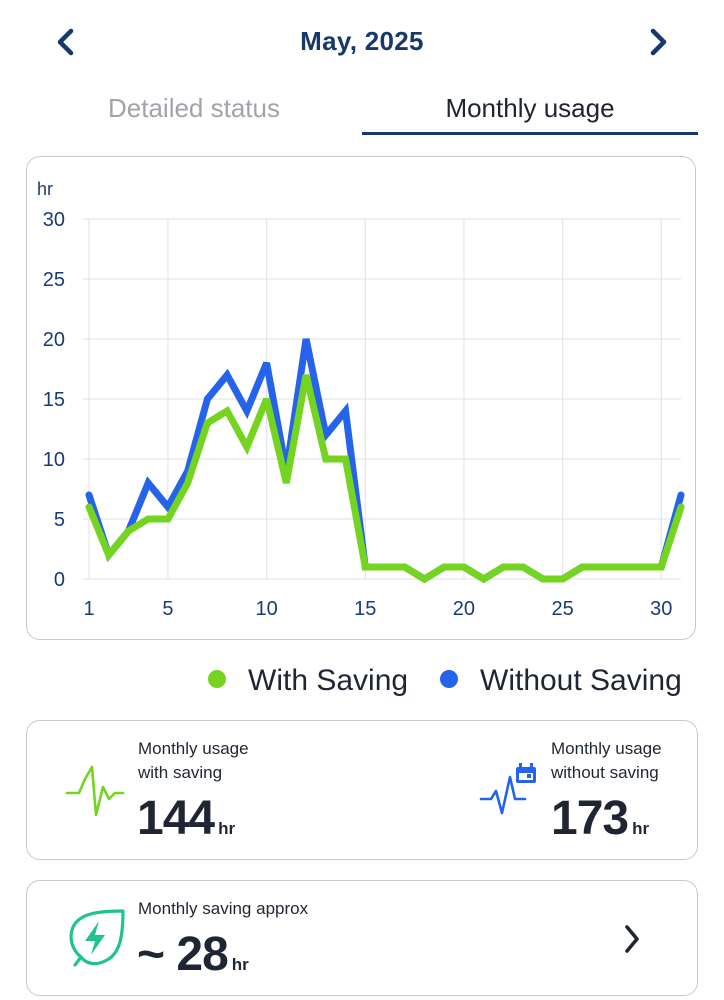 The width and height of the screenshot is (724, 1000). What do you see at coordinates (328, 680) in the screenshot?
I see `legend-label-with-saving: With Saving` at bounding box center [328, 680].